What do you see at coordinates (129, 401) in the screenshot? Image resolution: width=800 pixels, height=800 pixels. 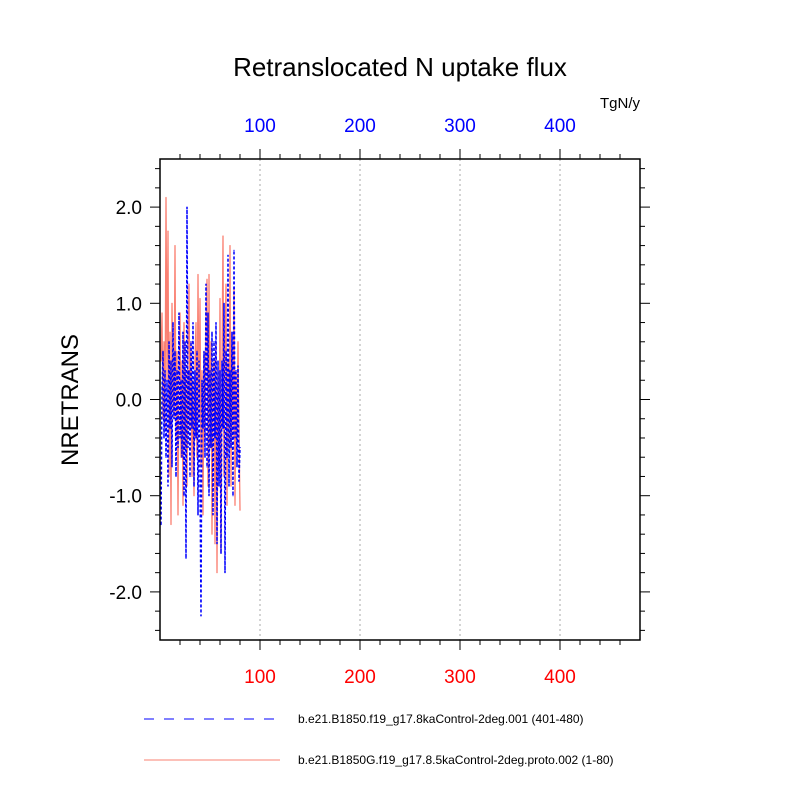 I see `y-tick-label: 0.0` at bounding box center [129, 401].